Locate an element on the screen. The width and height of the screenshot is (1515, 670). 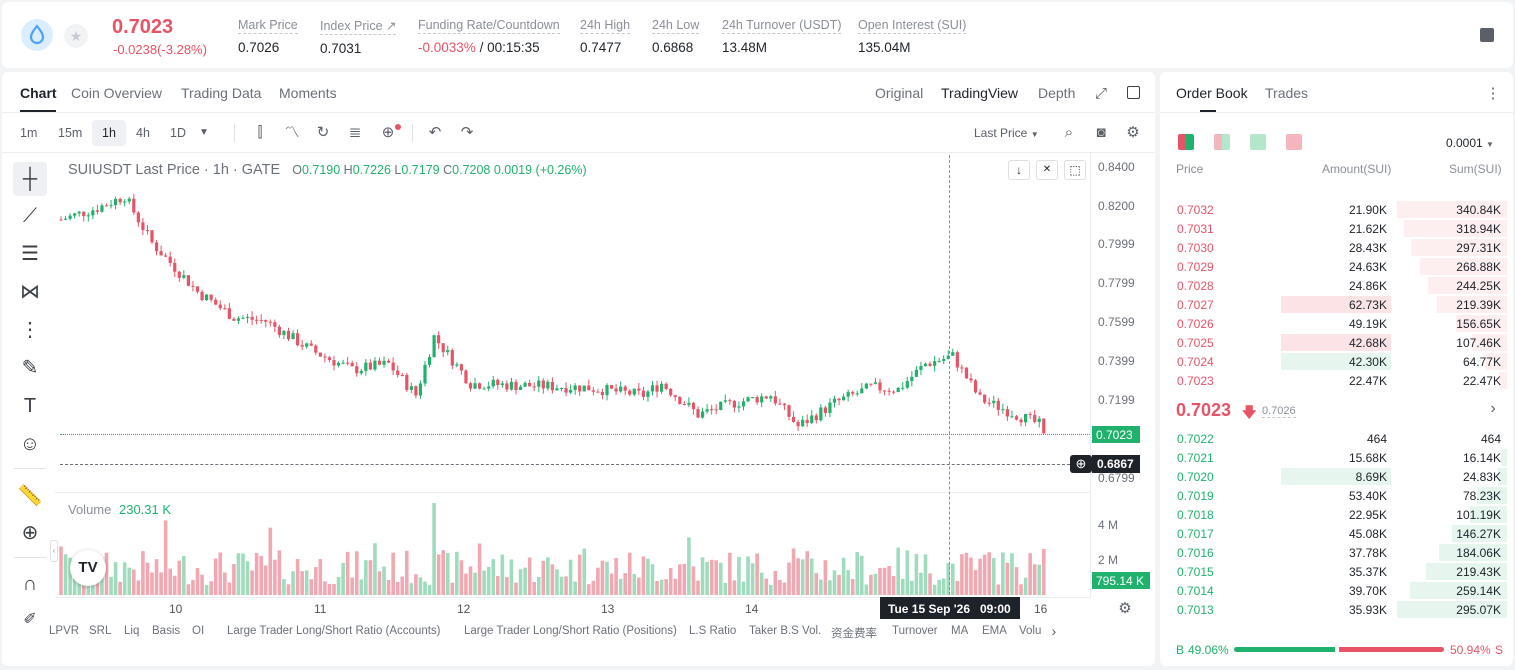
layout-both-icon is located at coordinates (1186, 142).